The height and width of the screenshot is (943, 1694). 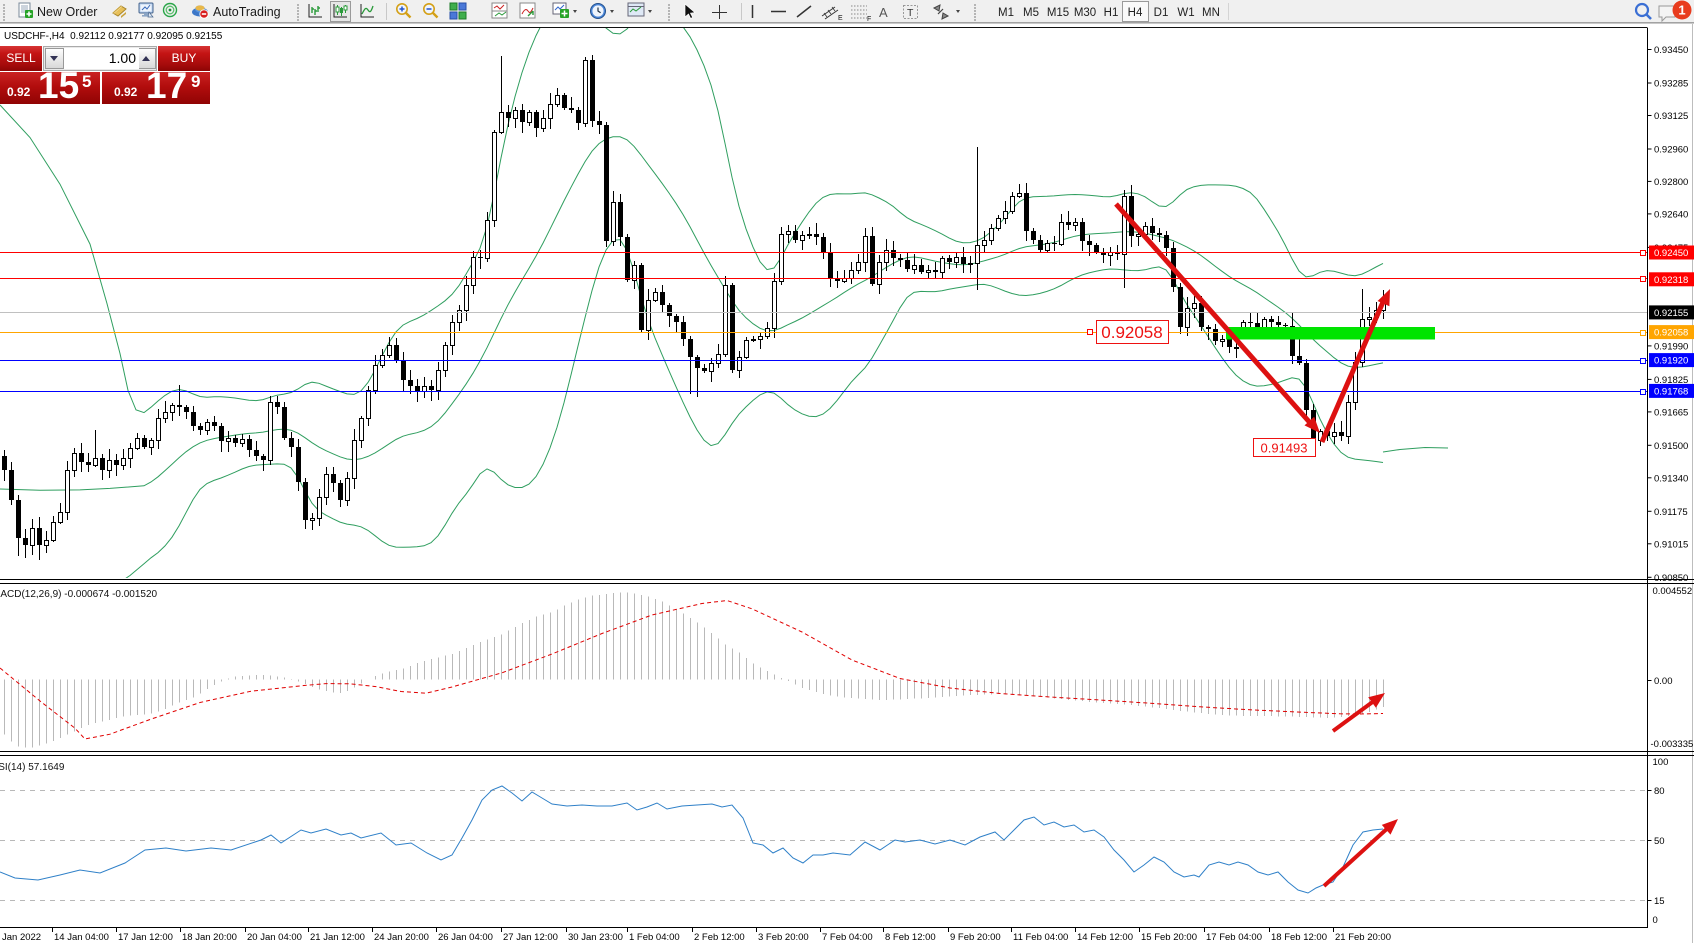 I want to click on svg-text: M30, so click(x=1085, y=13).